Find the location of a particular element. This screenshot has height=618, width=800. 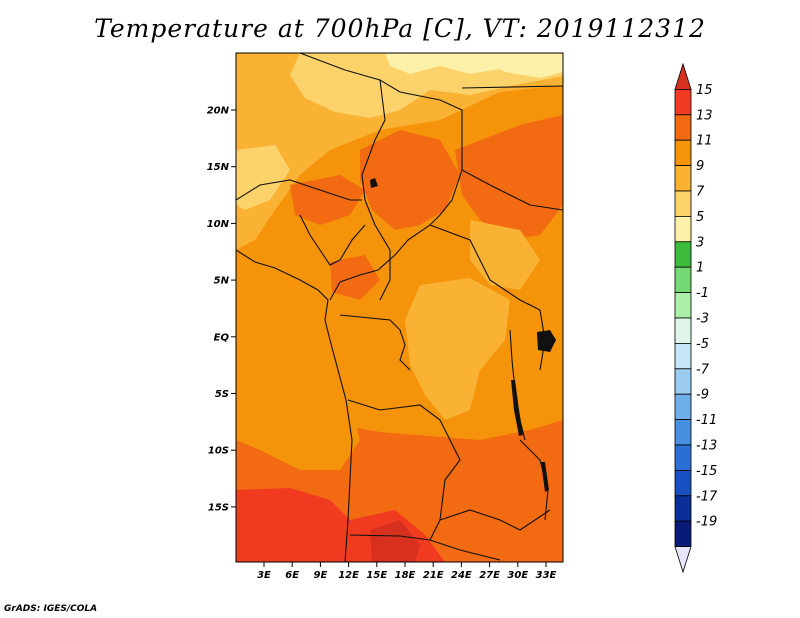

field-band-5-west is located at coordinates (263, 177).